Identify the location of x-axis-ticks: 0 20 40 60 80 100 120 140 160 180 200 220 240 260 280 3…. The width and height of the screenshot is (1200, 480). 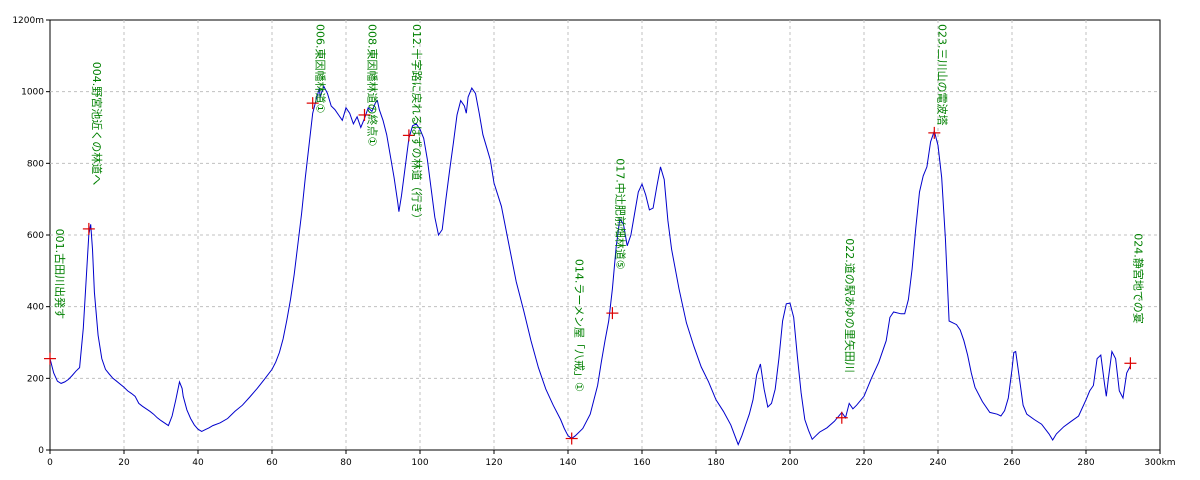
(611, 459).